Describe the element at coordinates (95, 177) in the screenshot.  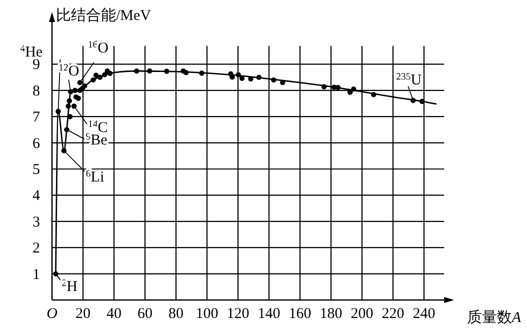
I see `annotation: $^{6}$Li` at that location.